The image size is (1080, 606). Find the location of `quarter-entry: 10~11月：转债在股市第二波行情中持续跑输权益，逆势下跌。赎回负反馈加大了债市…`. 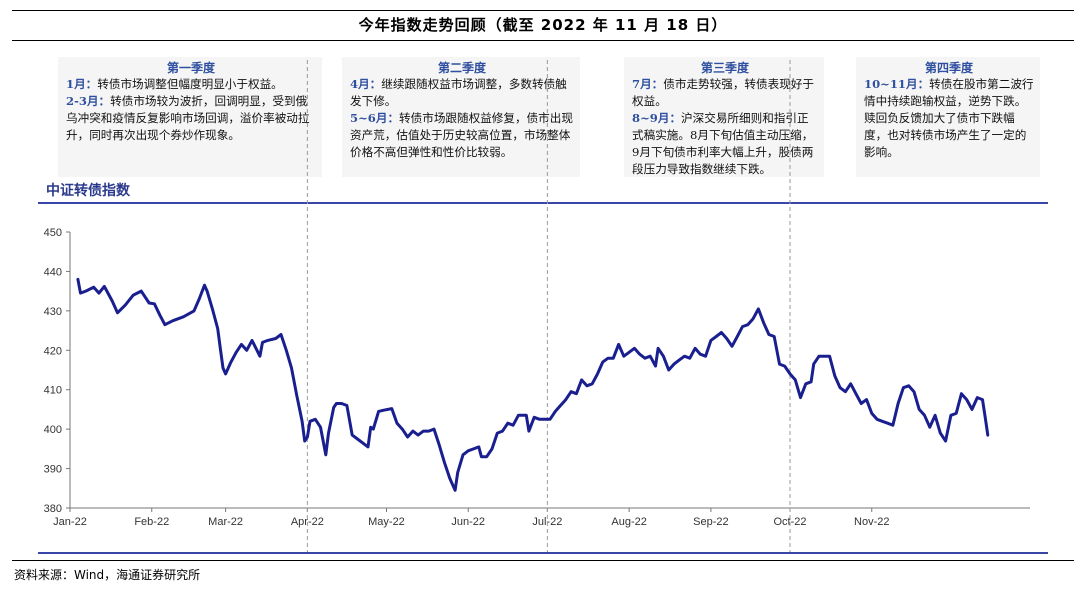

quarter-entry: 10~11月：转债在股市第二波行情中持续跑输权益，逆势下跌。赎回负反馈加大了债市… is located at coordinates (949, 118).